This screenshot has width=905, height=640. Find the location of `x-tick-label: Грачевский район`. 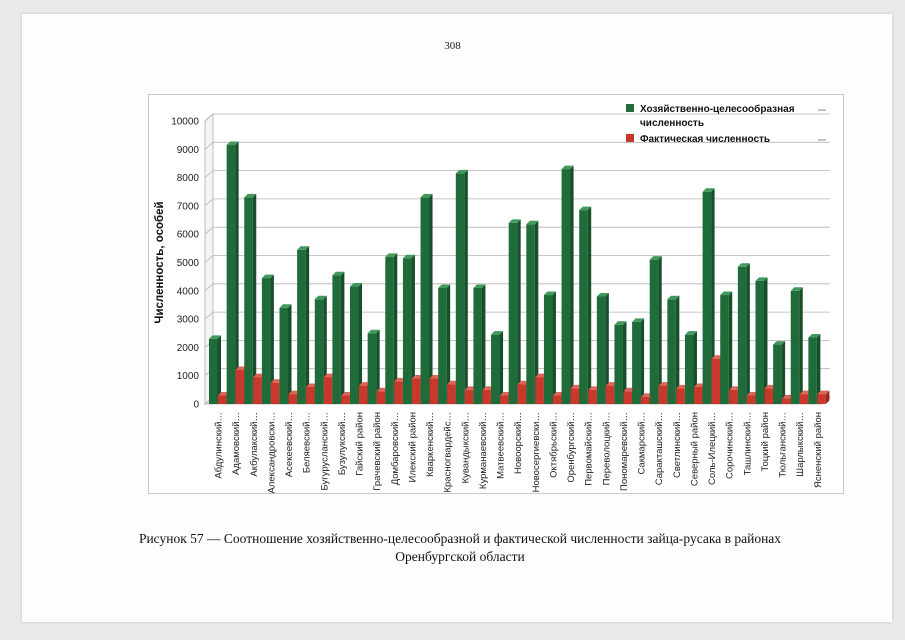

x-tick-label: Грачевский район is located at coordinates (377, 451).